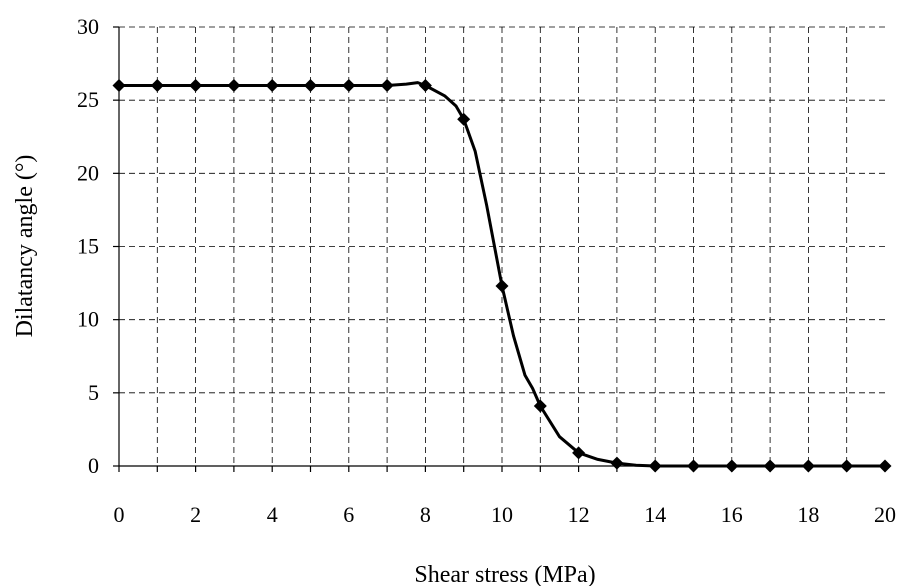 This screenshot has width=904, height=586. I want to click on x-tick-label: 18, so click(808, 514).